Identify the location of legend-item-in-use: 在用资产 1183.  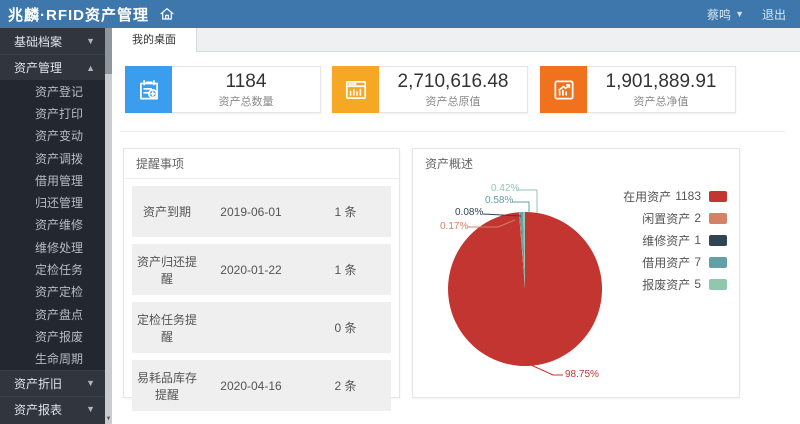
(675, 196).